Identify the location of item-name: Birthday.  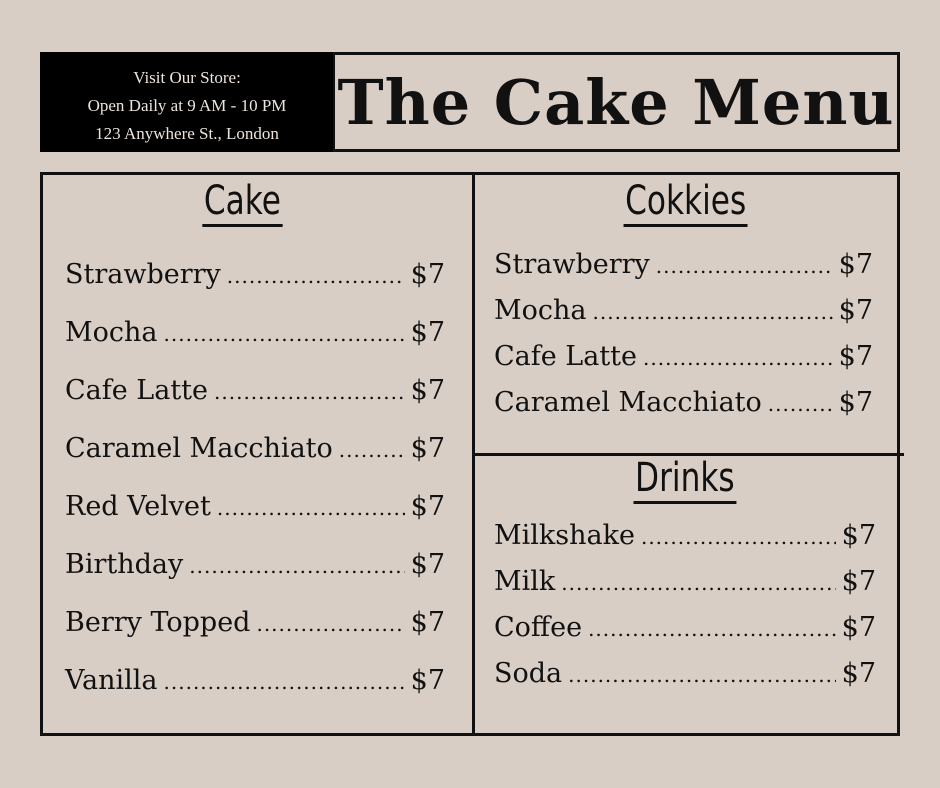
(124, 564).